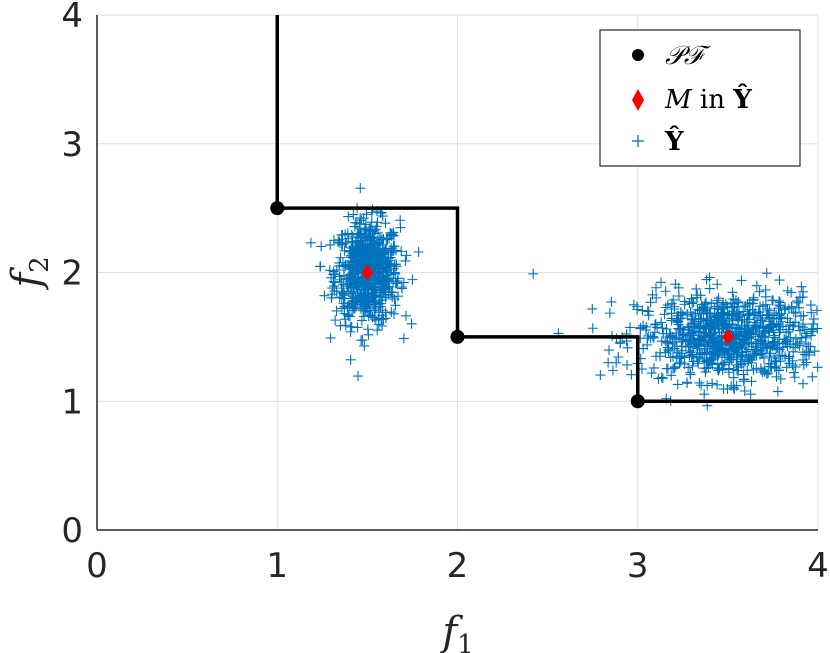  Describe the element at coordinates (638, 100) in the screenshot. I see `legend-marker-mean` at that location.